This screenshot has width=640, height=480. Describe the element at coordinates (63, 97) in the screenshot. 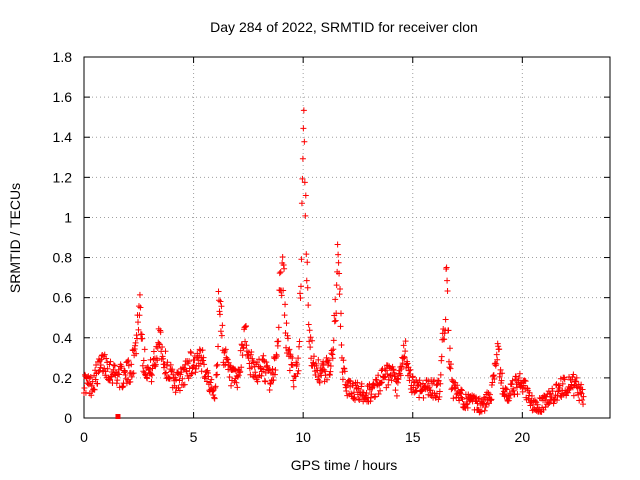

I see `y-tick-label: 1.6` at that location.